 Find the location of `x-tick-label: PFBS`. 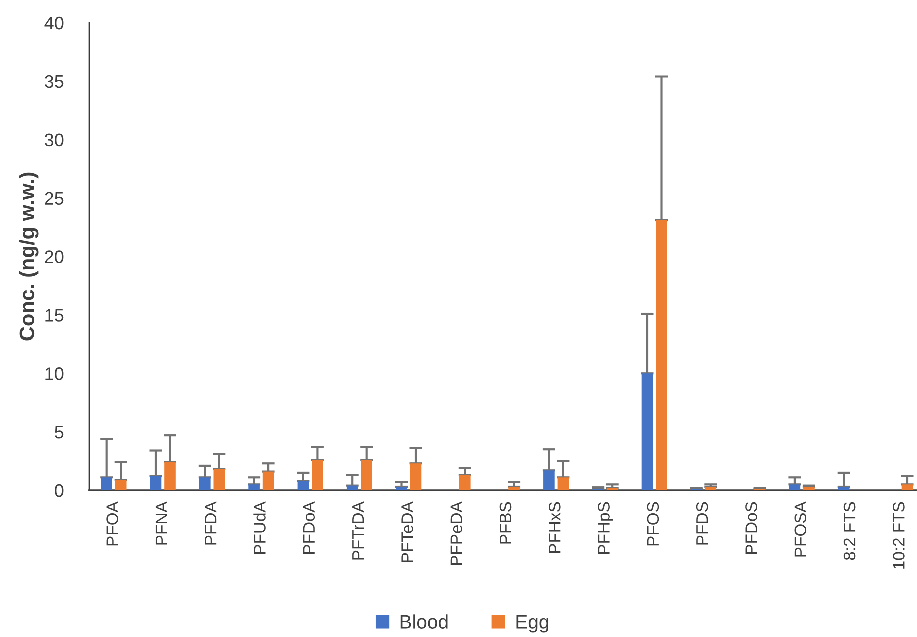

x-tick-label: PFBS is located at coordinates (506, 523).